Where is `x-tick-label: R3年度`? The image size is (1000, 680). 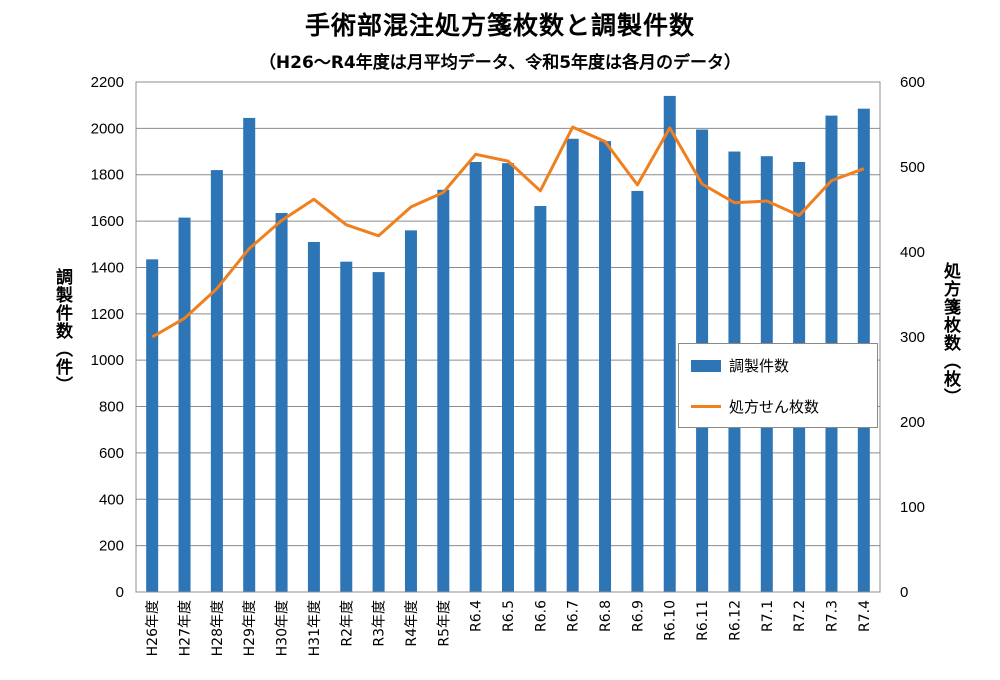 x-tick-label: R3年度 is located at coordinates (380, 623).